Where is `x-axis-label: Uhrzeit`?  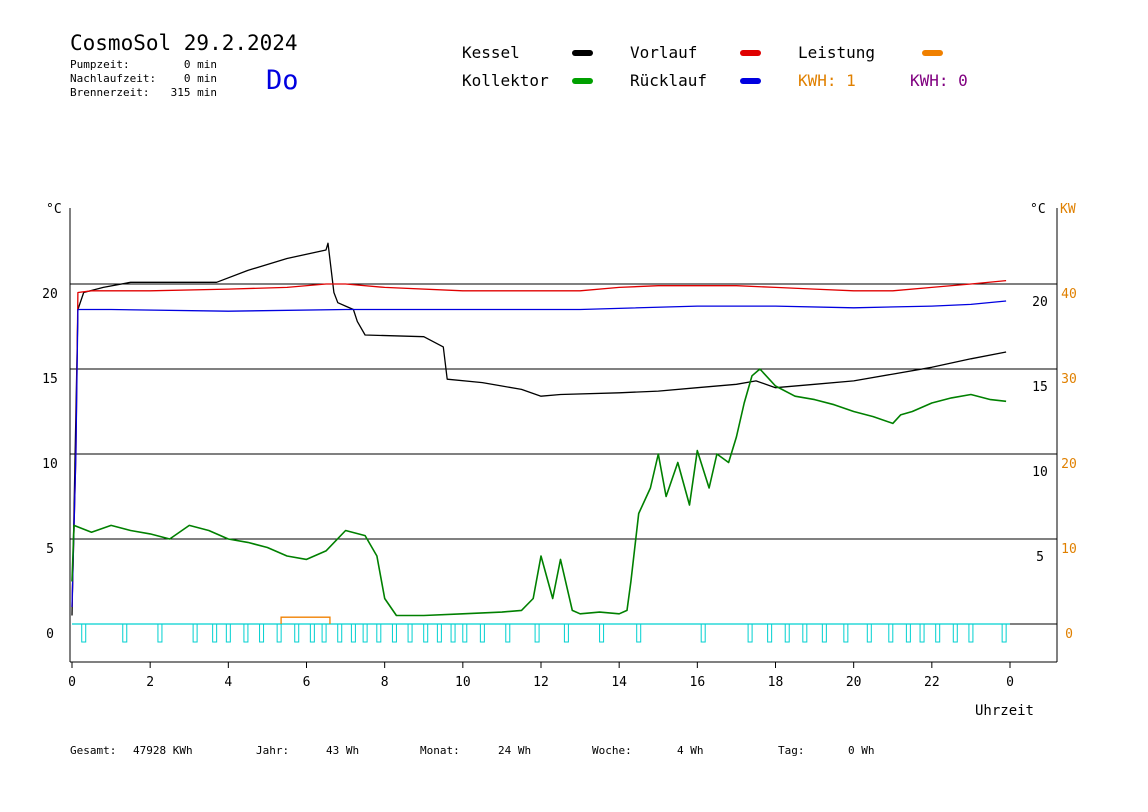
x-axis-label: Uhrzeit is located at coordinates (1004, 711).